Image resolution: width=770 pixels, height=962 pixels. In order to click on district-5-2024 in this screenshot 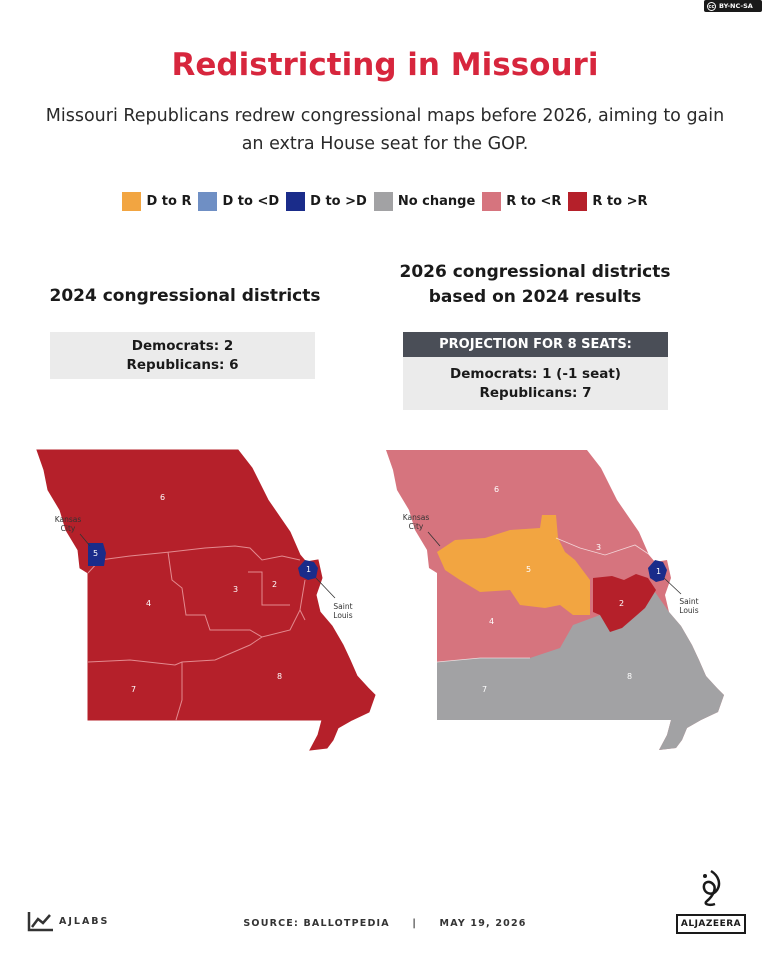, I will do `click(97, 554)`.